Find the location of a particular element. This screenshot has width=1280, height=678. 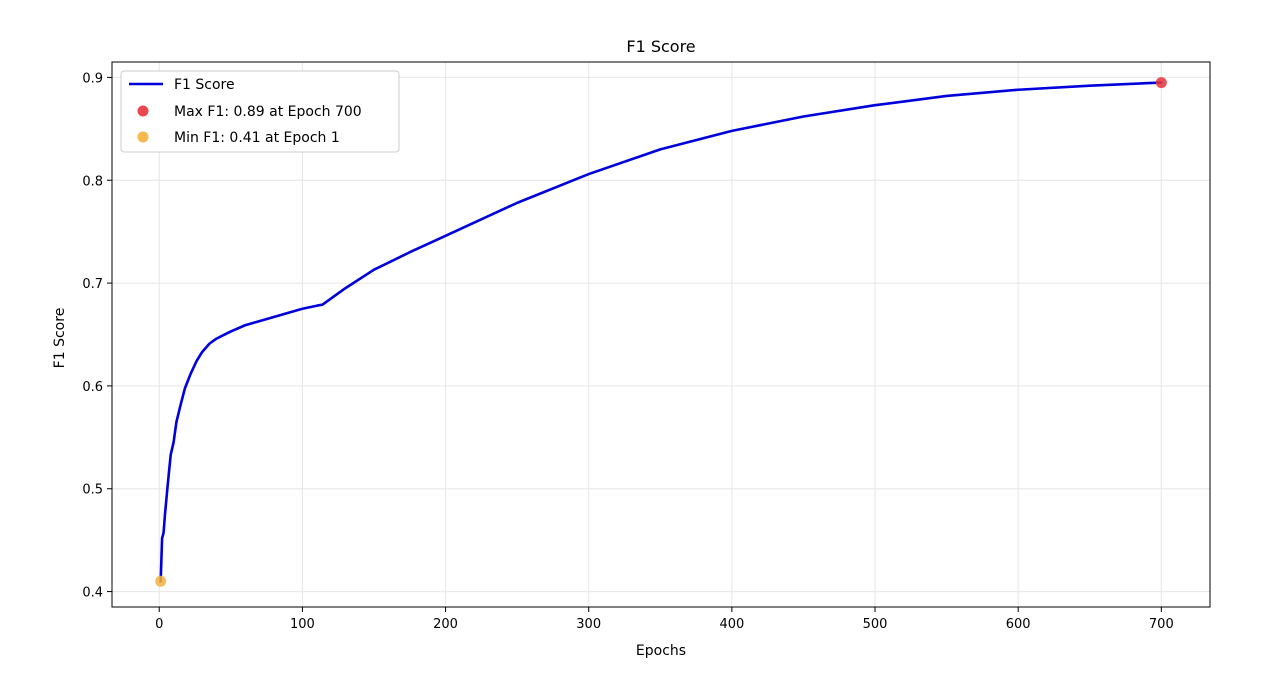

x-tick-label: 200 is located at coordinates (445, 624).